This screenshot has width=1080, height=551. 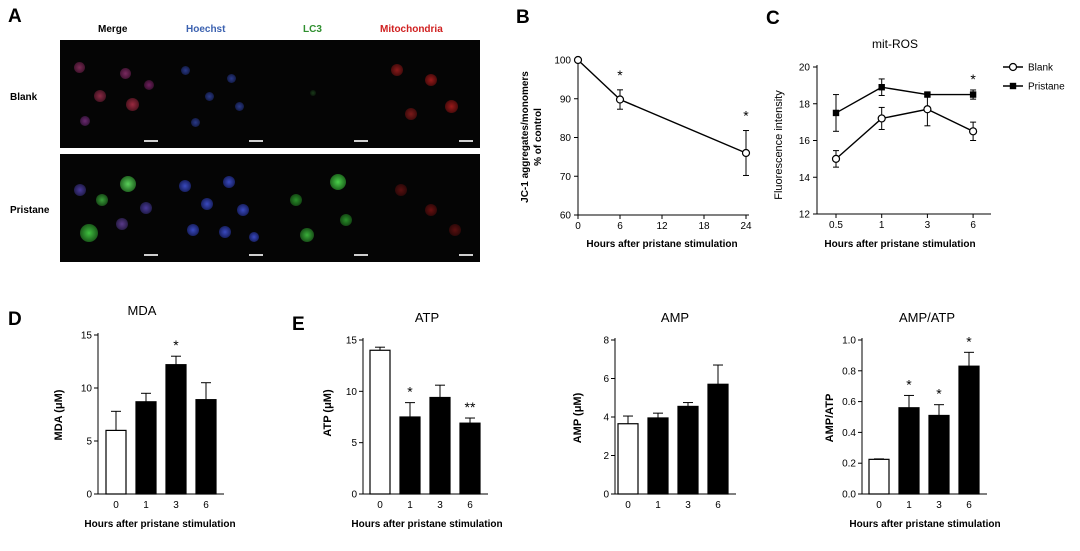 What do you see at coordinates (836, 225) in the screenshot?
I see `c-x-tick-label: 0.5` at bounding box center [836, 225].